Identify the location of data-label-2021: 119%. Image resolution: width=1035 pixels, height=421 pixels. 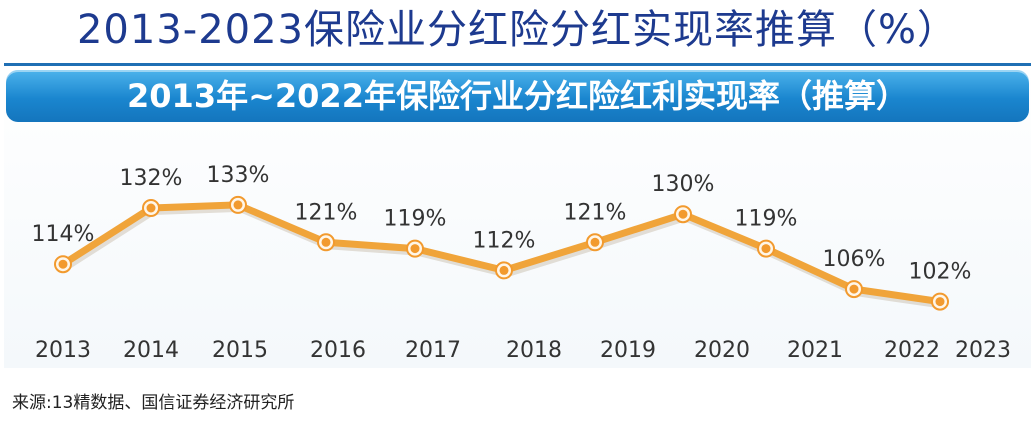
(766, 219).